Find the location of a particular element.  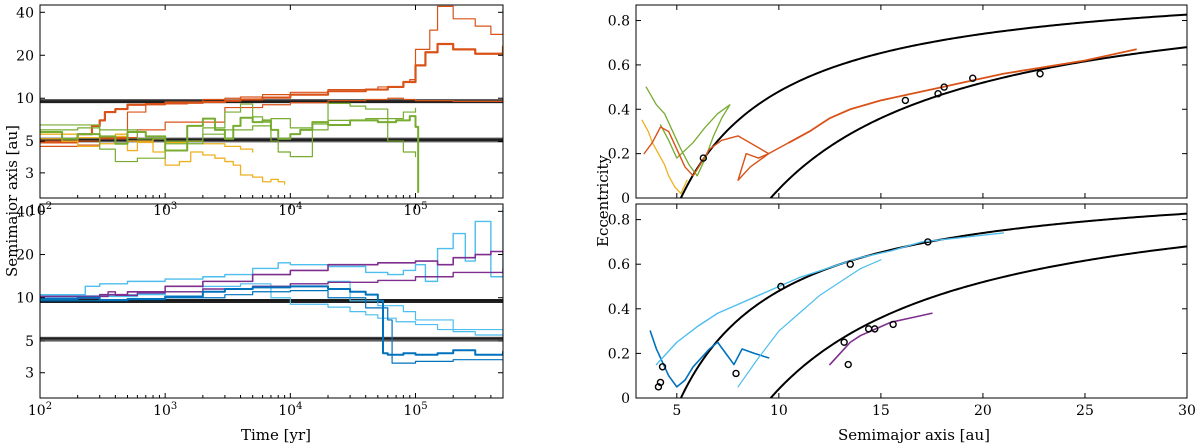

ecc-top-series-orange-inner is located at coordinates (716, 153).